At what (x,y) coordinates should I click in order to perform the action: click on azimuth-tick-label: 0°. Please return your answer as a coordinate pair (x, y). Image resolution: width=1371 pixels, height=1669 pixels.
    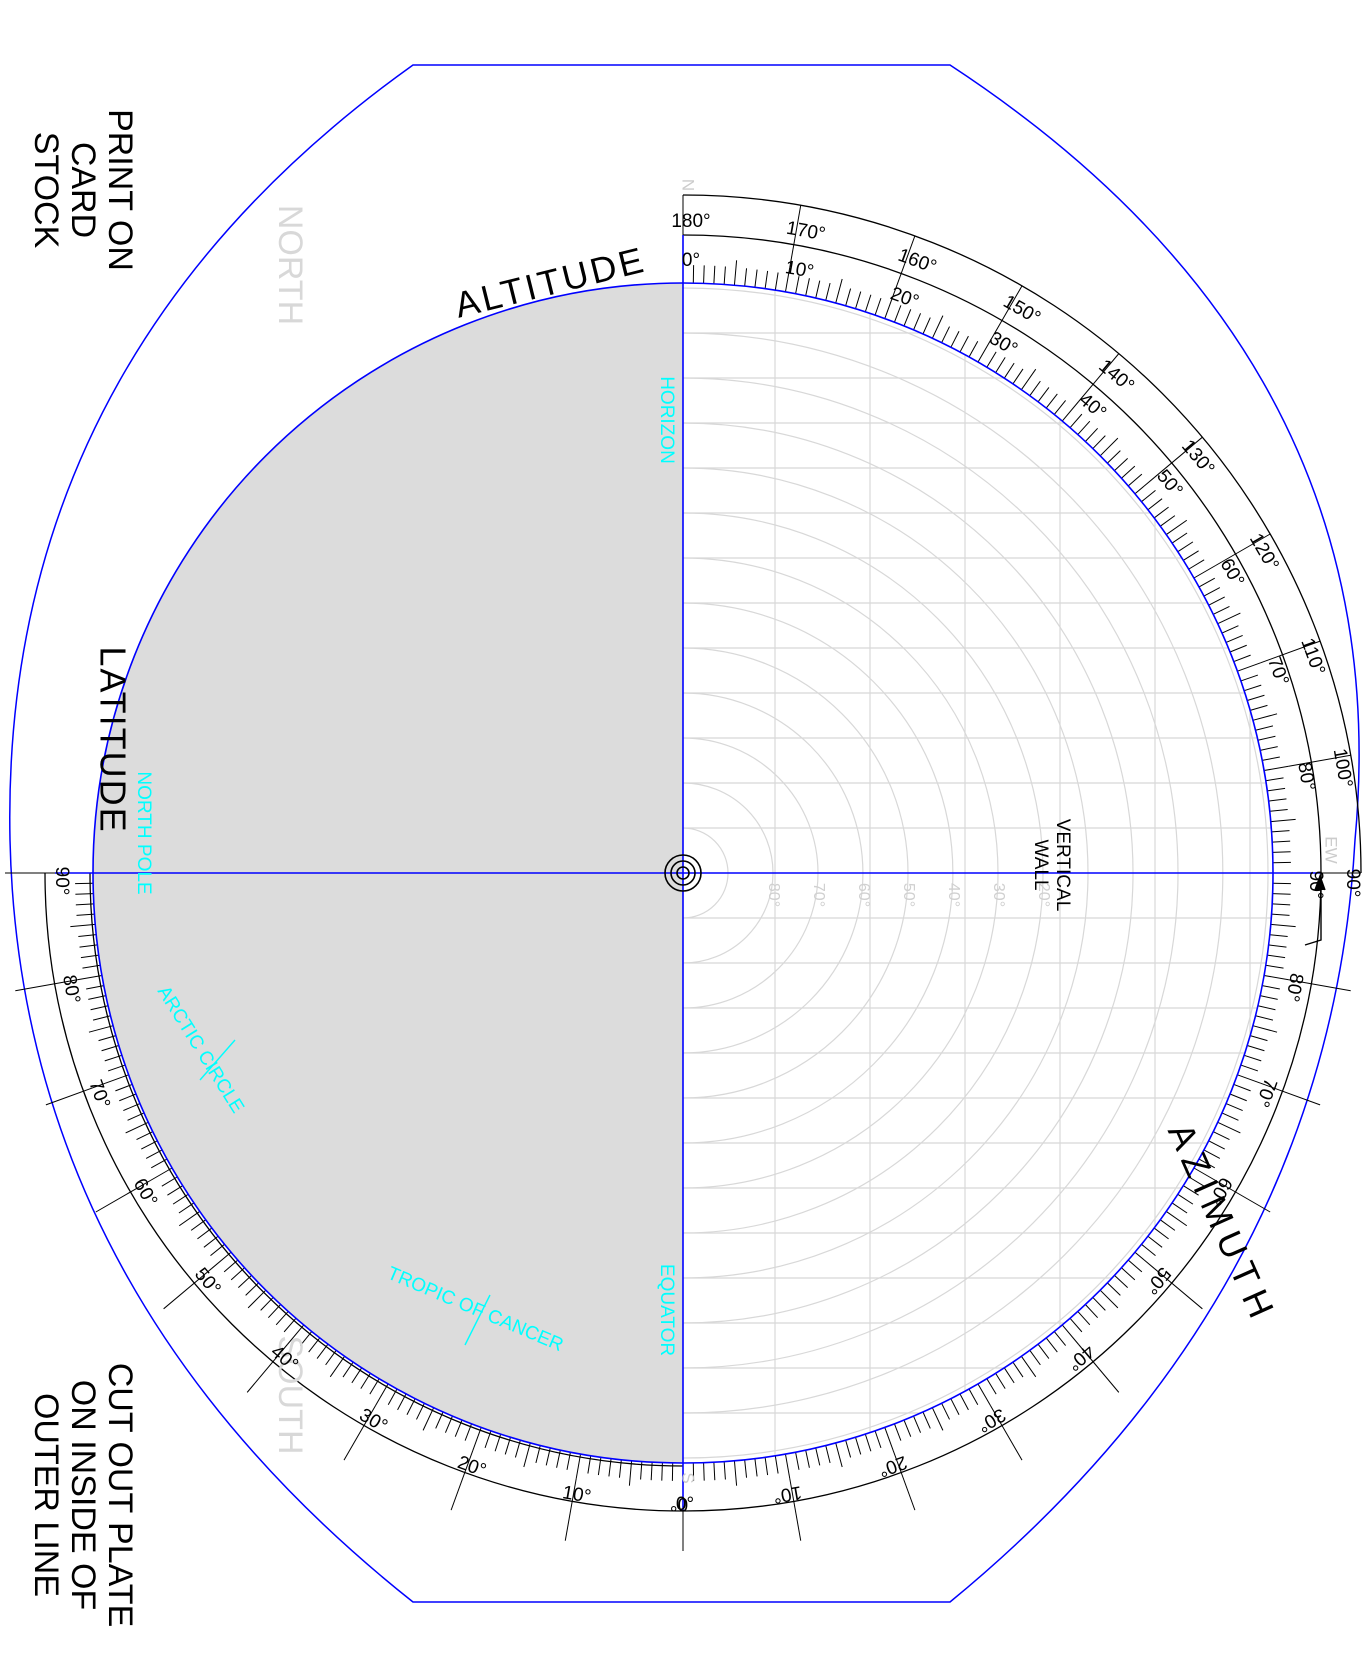
    Looking at the image, I should click on (679, 1503).